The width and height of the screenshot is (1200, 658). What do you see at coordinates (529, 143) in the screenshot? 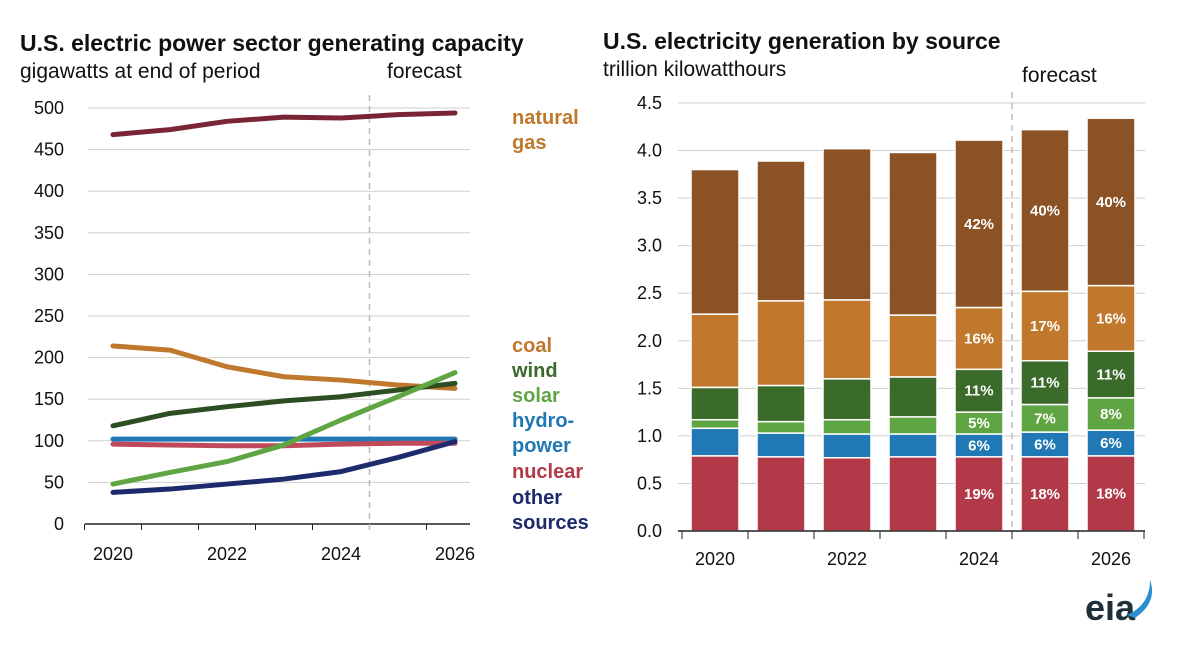
I see `legend-natural-gas: gas` at bounding box center [529, 143].